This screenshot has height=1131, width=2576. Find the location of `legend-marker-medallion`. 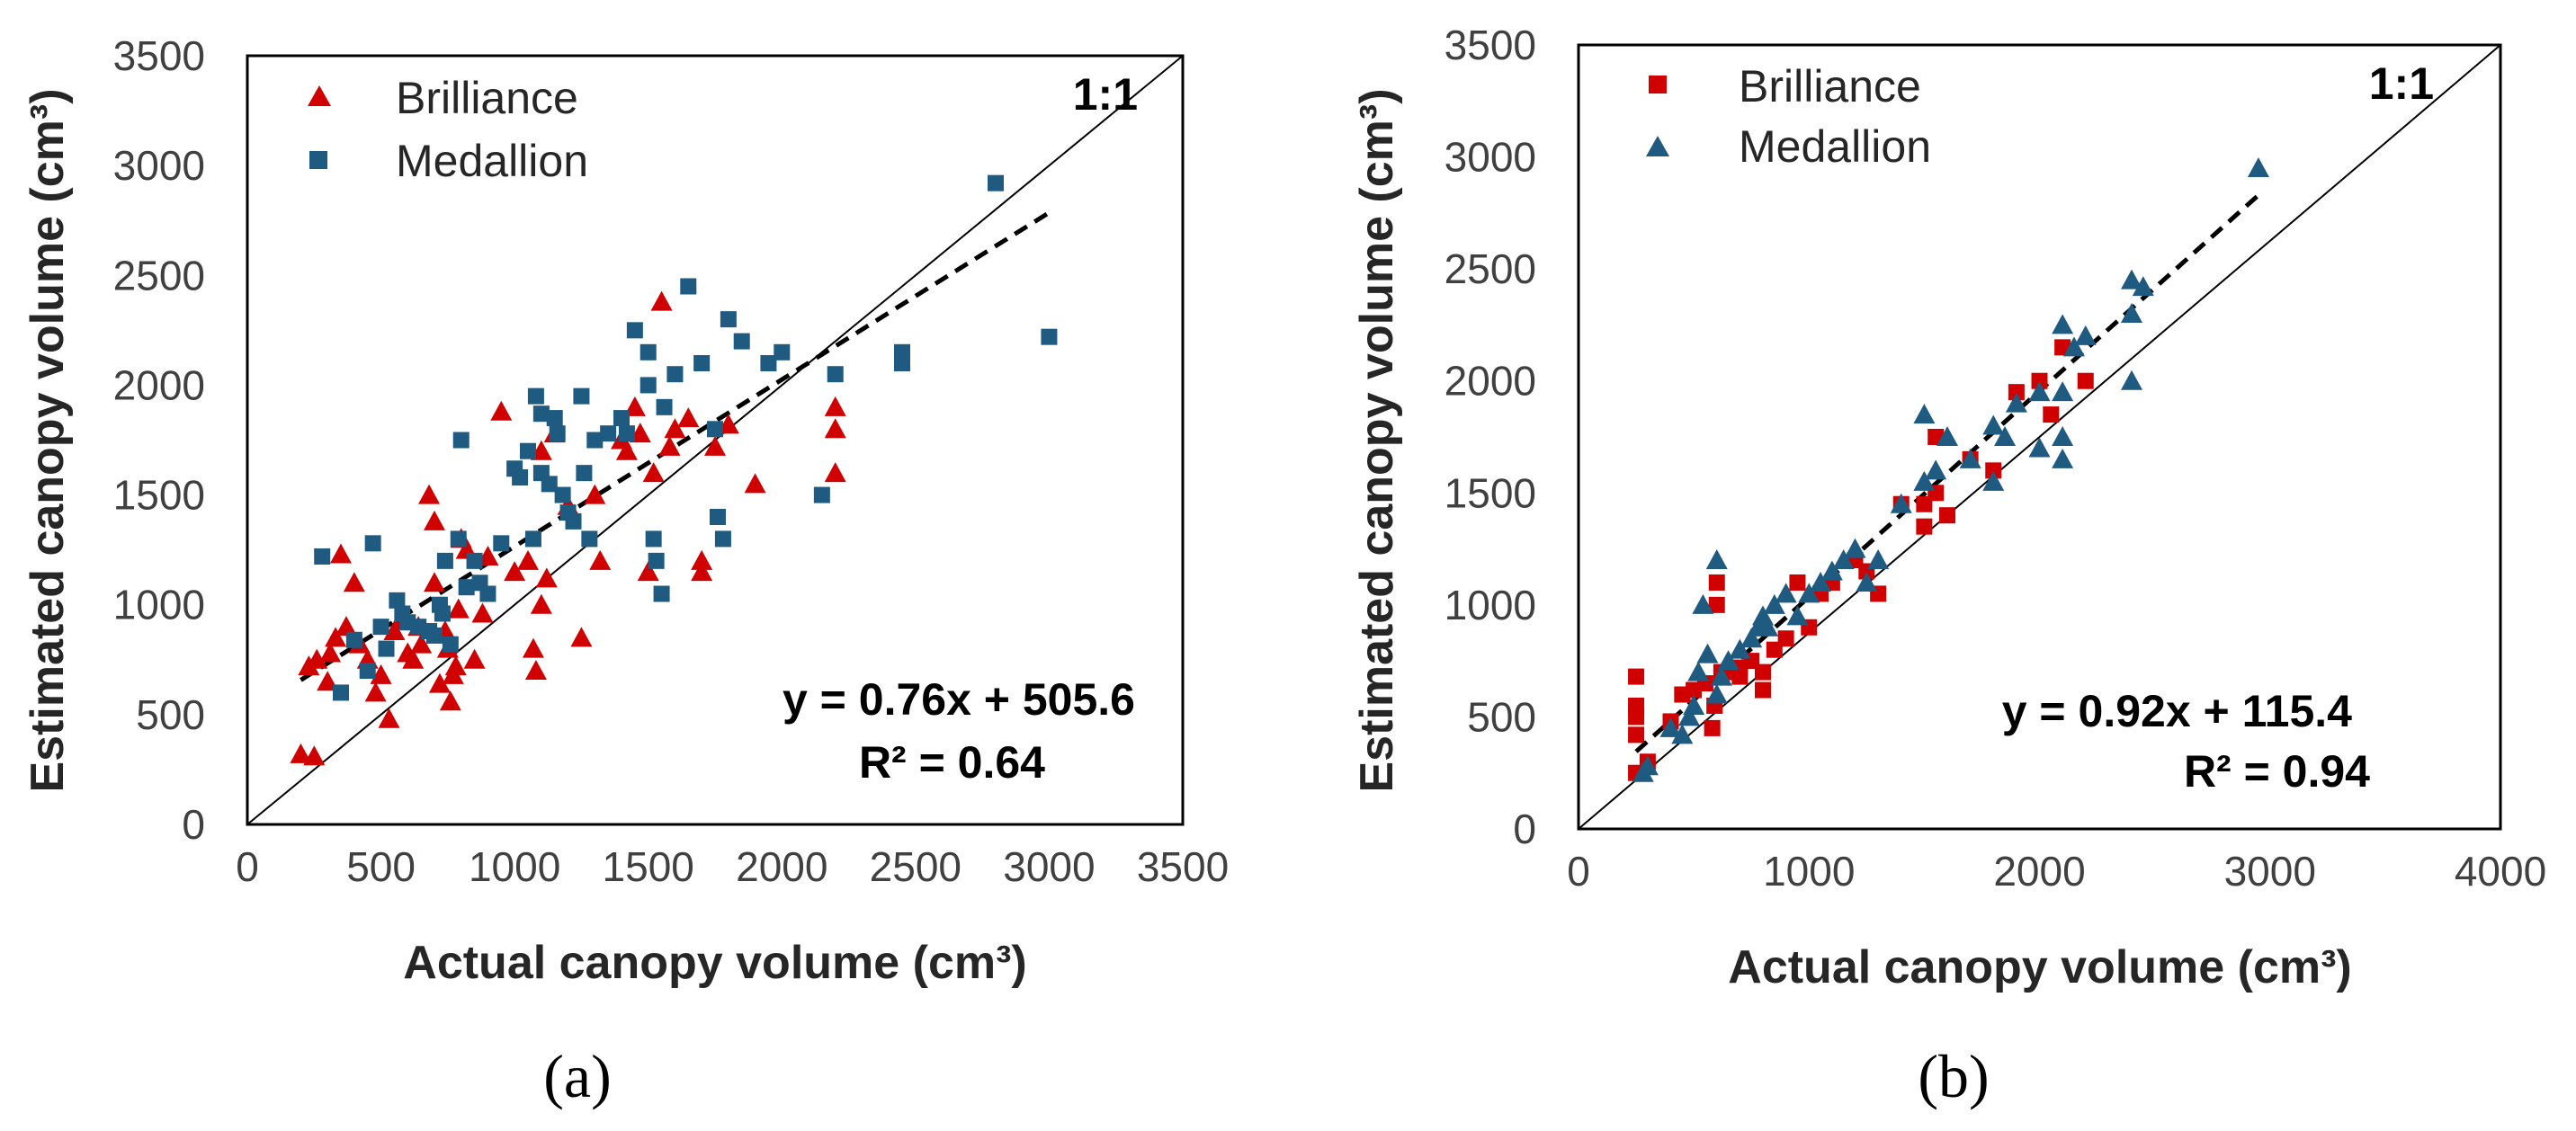

legend-marker-medallion is located at coordinates (1657, 146).